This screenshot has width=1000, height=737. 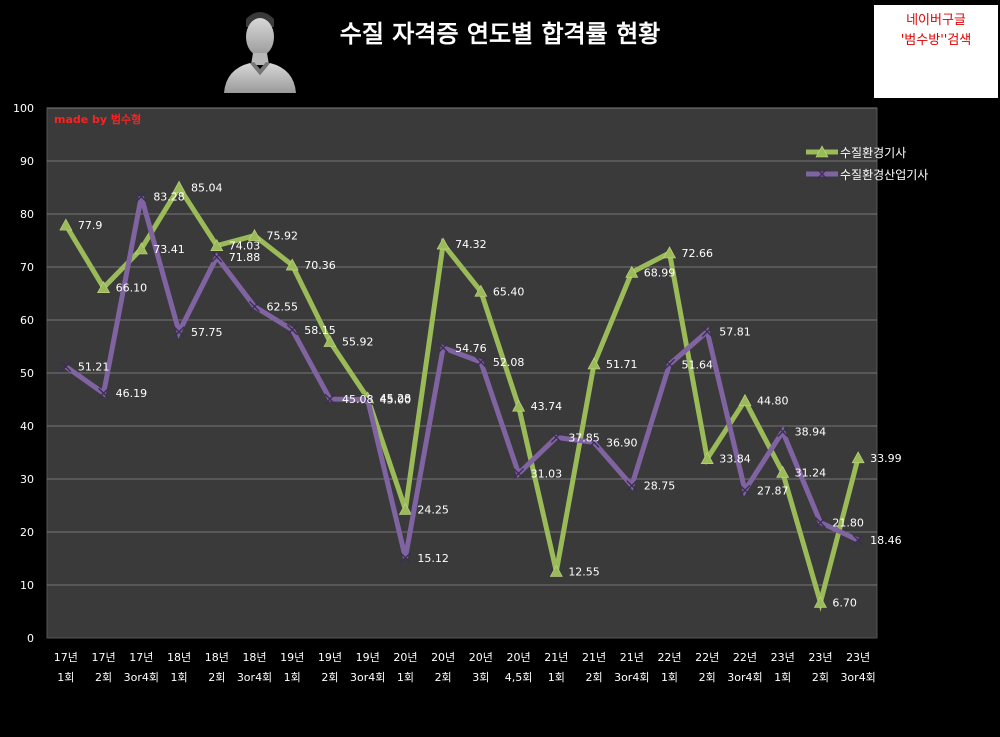 What do you see at coordinates (358, 399) in the screenshot?
I see `data-label: 45.08` at bounding box center [358, 399].